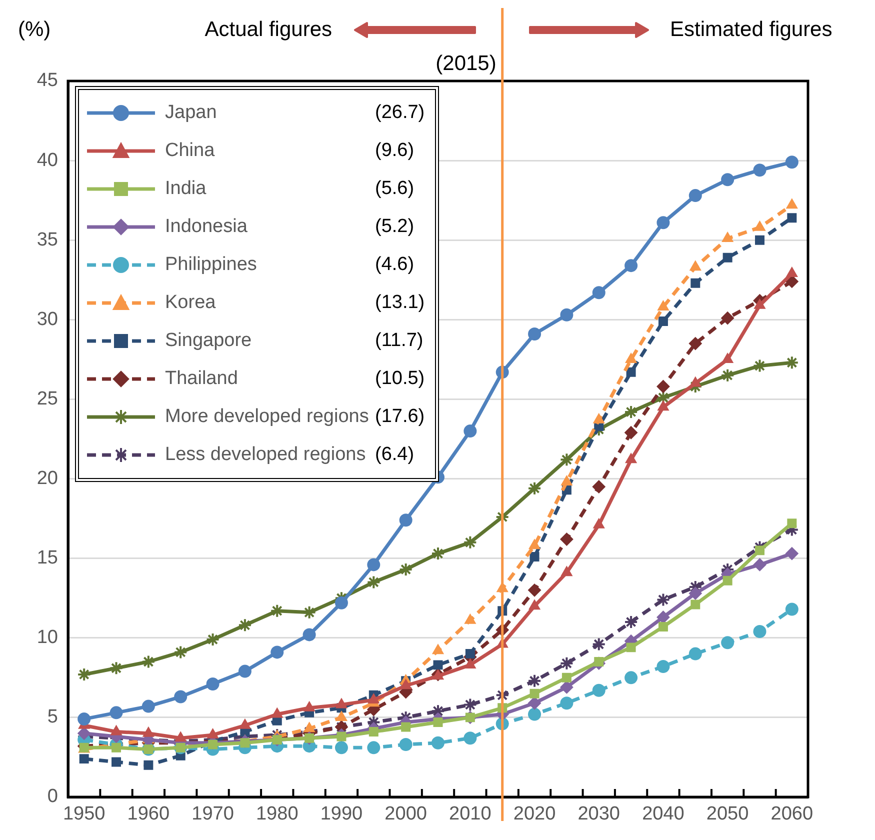  What do you see at coordinates (47, 160) in the screenshot?
I see `y-tick-label: 40` at bounding box center [47, 160].